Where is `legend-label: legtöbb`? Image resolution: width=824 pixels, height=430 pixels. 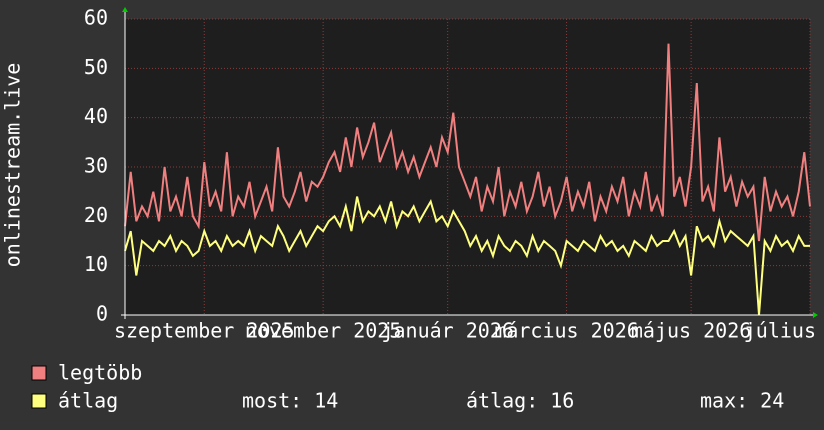 legend-label: legtöbb is located at coordinates (100, 373).